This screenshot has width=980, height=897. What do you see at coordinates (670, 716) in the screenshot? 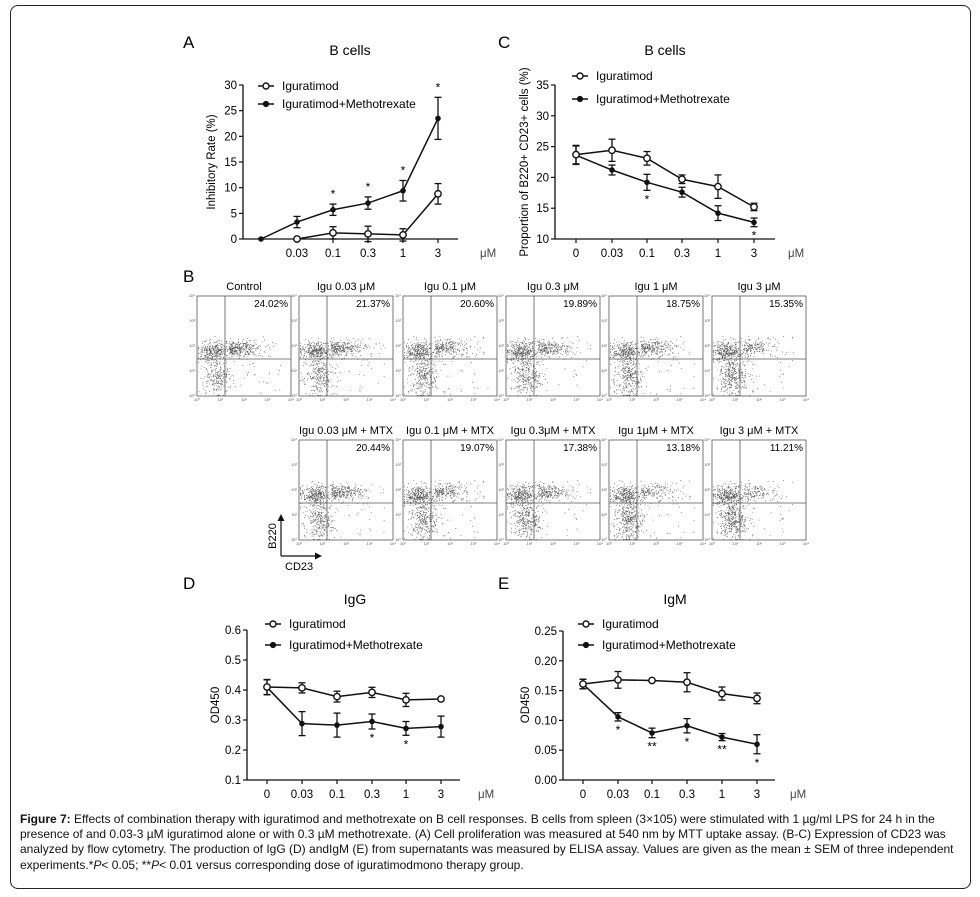
I see `series-combination` at bounding box center [670, 716].